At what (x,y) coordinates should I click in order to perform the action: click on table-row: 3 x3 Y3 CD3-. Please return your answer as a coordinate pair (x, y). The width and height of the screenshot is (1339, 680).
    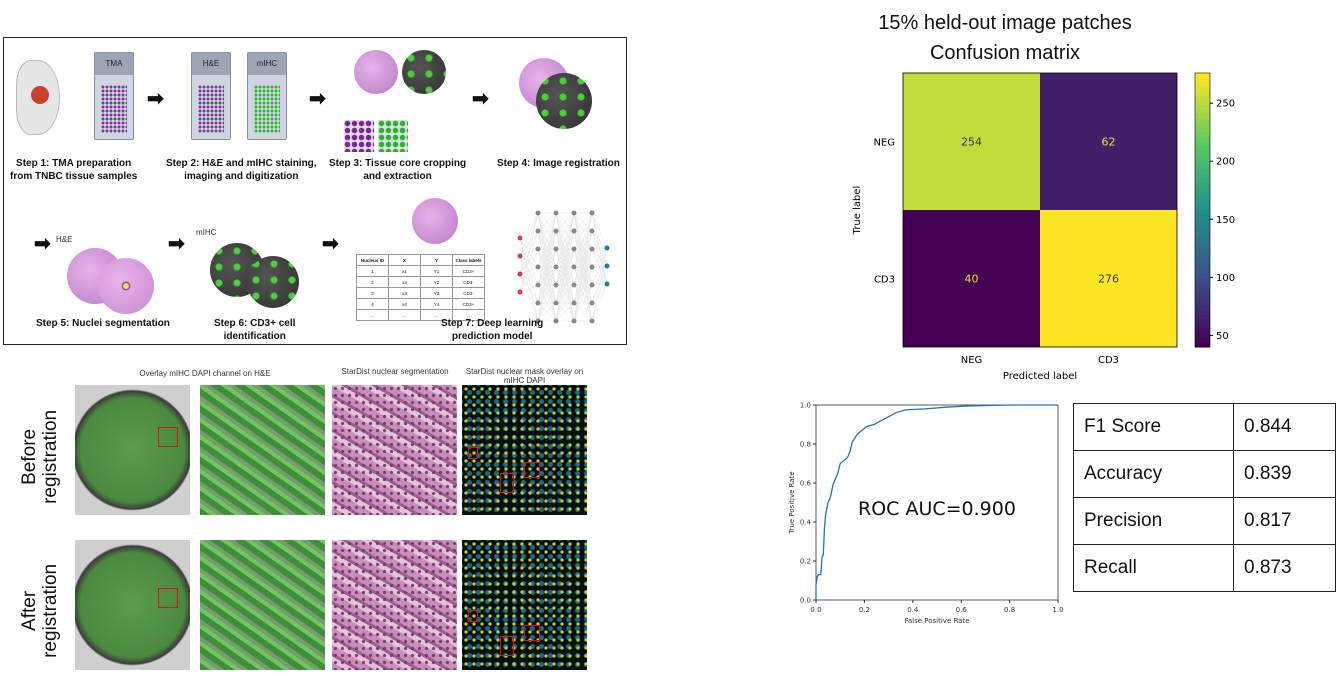
    Looking at the image, I should click on (420, 293).